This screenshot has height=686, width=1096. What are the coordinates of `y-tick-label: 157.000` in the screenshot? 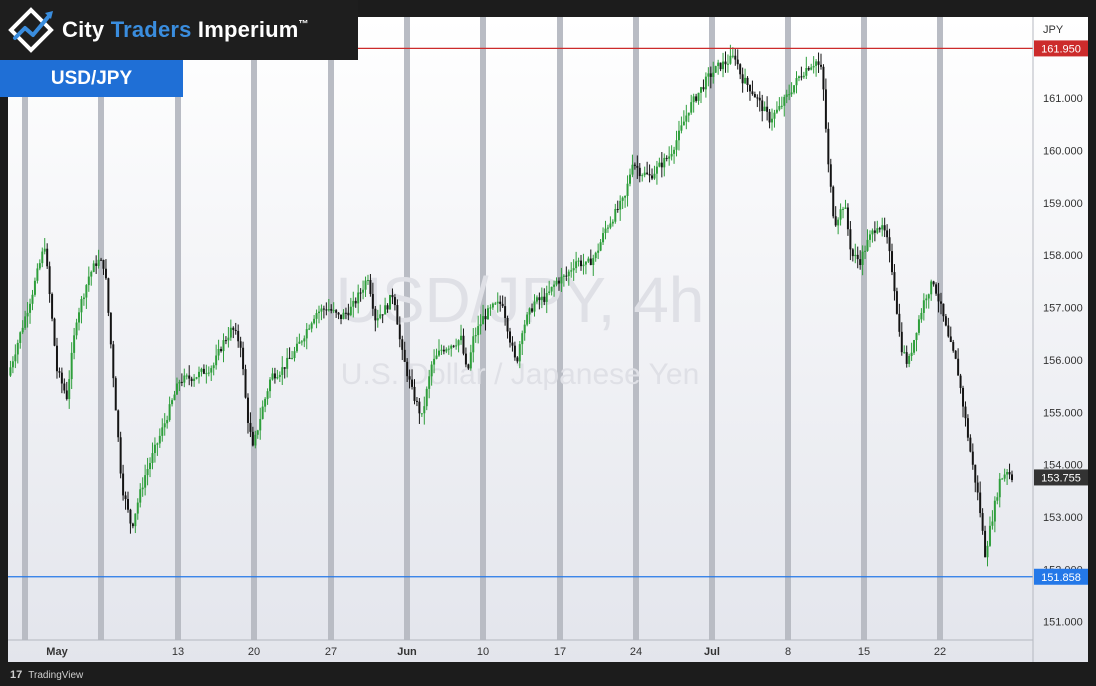 It's located at (1063, 309).